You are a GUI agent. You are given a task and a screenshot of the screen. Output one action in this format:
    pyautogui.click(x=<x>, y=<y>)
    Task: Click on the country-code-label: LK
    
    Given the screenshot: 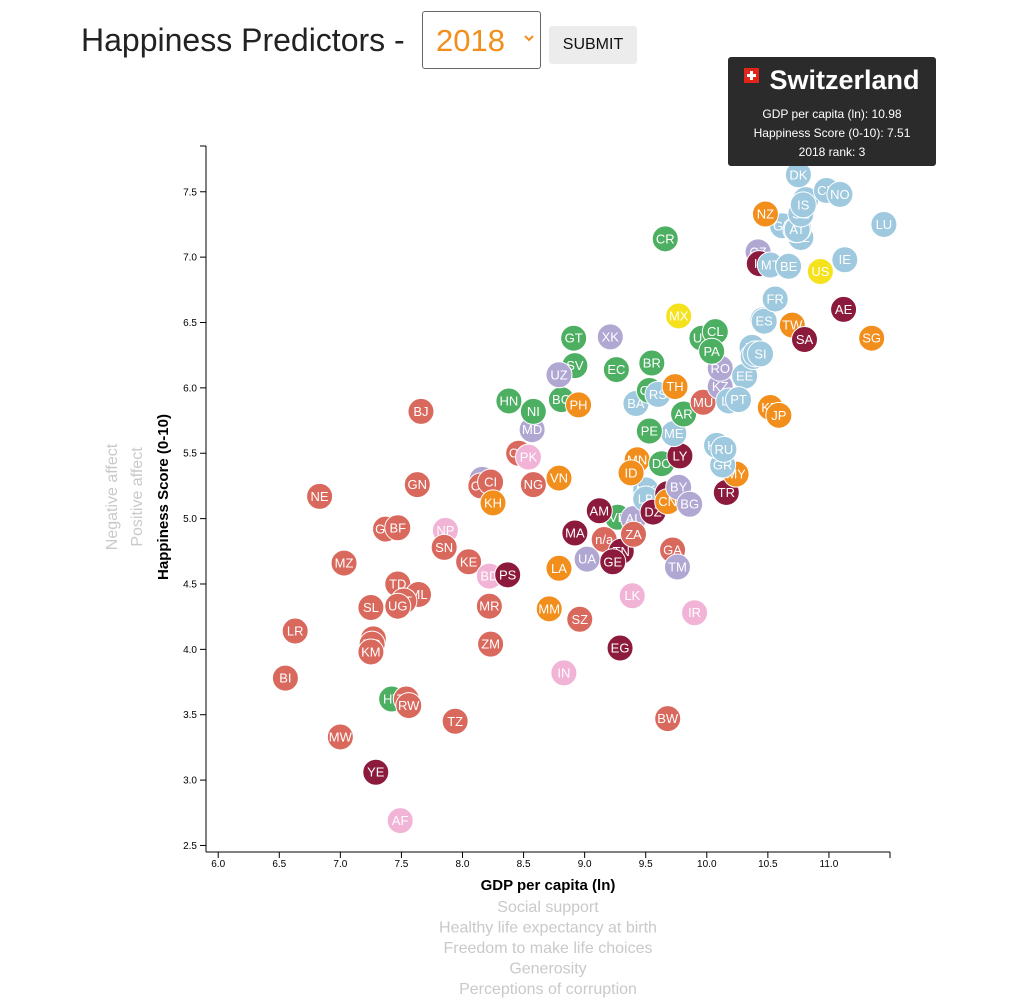 What is the action you would take?
    pyautogui.click(x=632, y=595)
    